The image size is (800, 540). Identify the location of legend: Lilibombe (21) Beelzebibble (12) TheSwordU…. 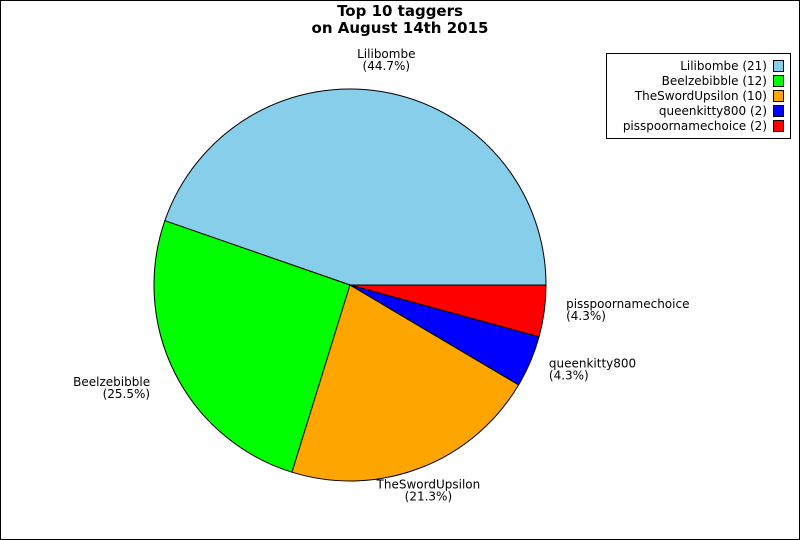
(698, 96).